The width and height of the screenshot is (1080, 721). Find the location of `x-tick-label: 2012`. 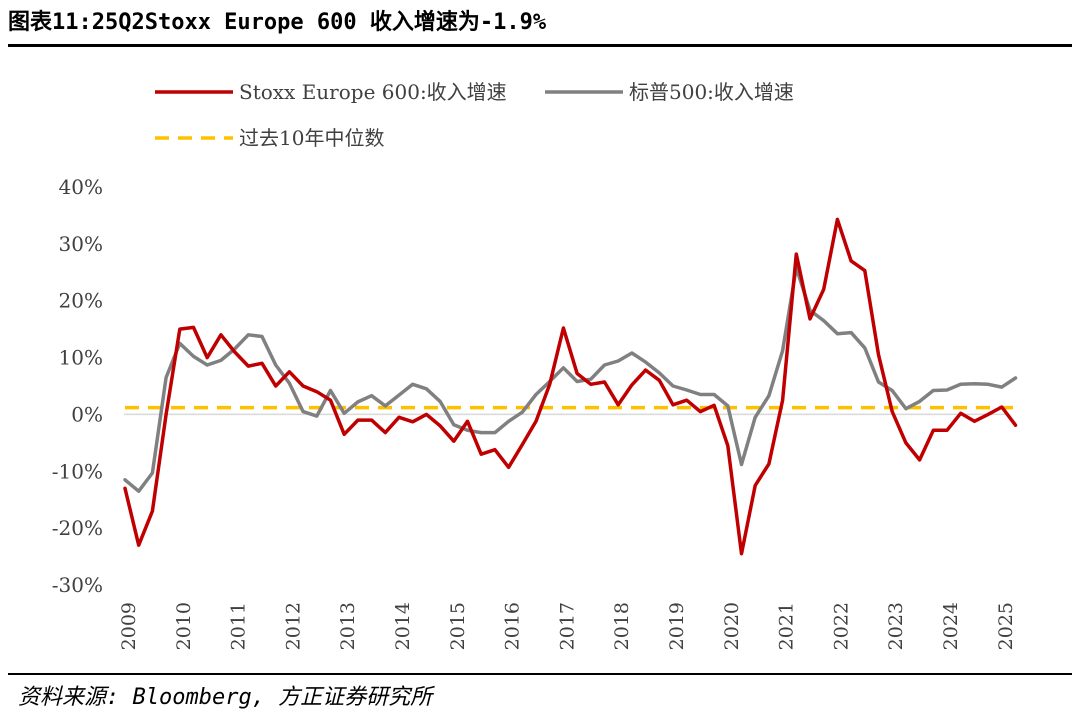

x-tick-label: 2012 is located at coordinates (293, 626).